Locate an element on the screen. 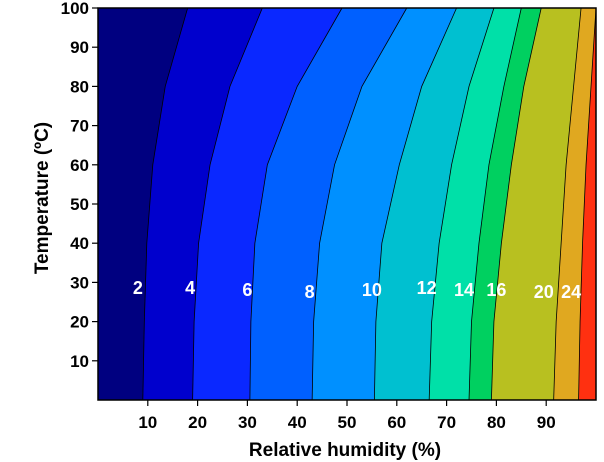 The width and height of the screenshot is (604, 462). y-tick-label: 50 is located at coordinates (79, 204).